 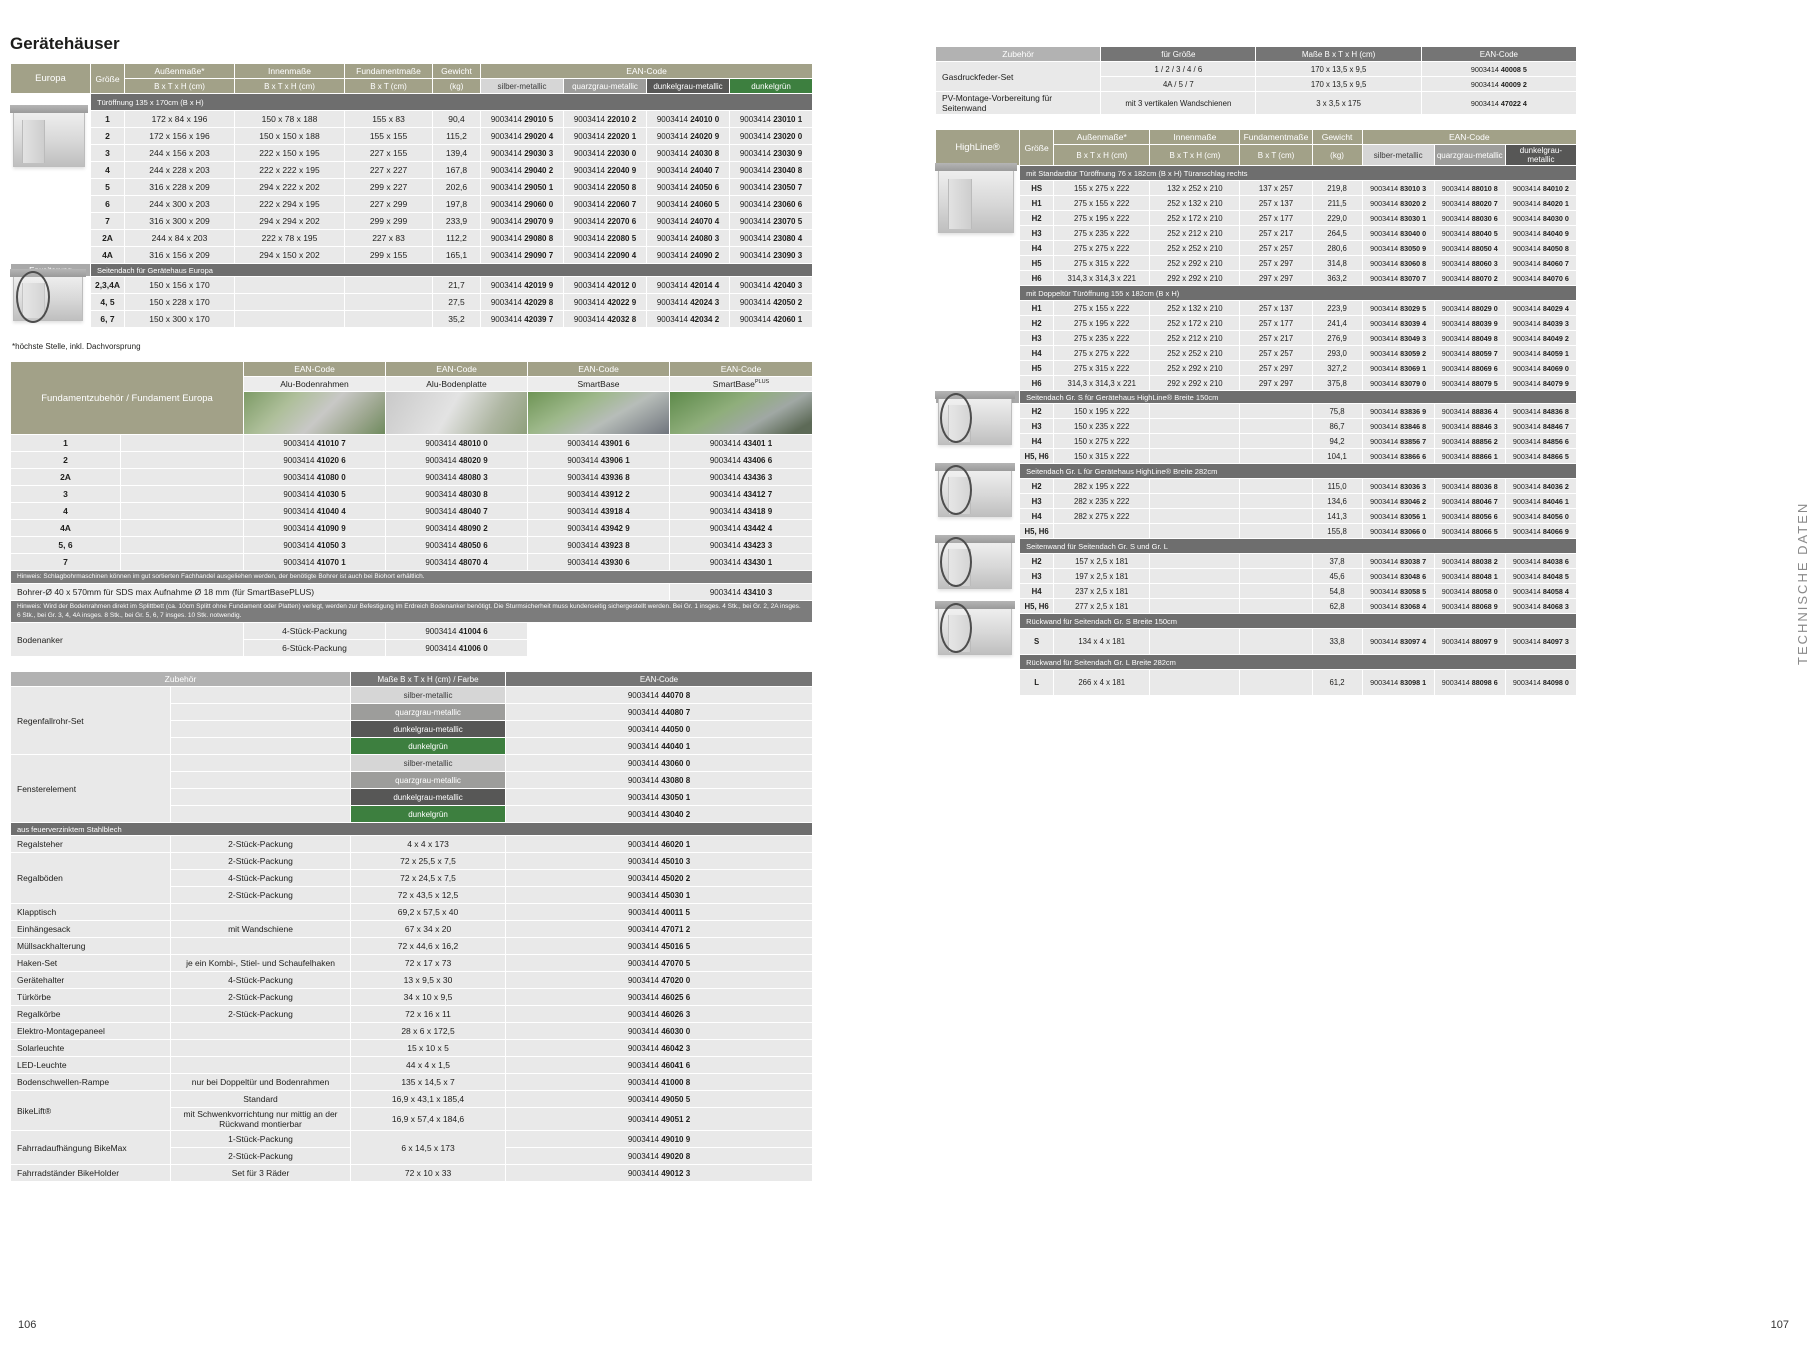 I want to click on cell: 9003414 48030 8, so click(x=457, y=494).